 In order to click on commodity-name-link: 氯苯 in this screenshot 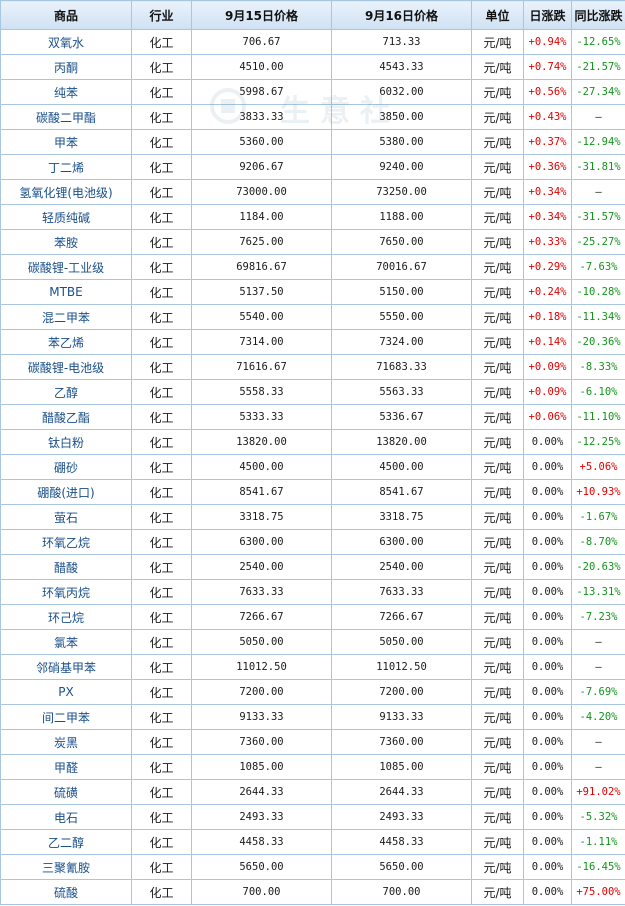, I will do `click(66, 642)`.